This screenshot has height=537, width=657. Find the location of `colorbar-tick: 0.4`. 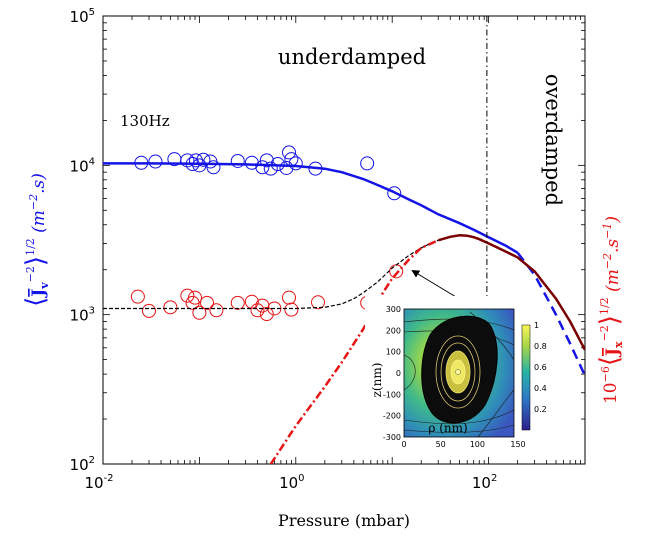

colorbar-tick: 0.4 is located at coordinates (540, 388).